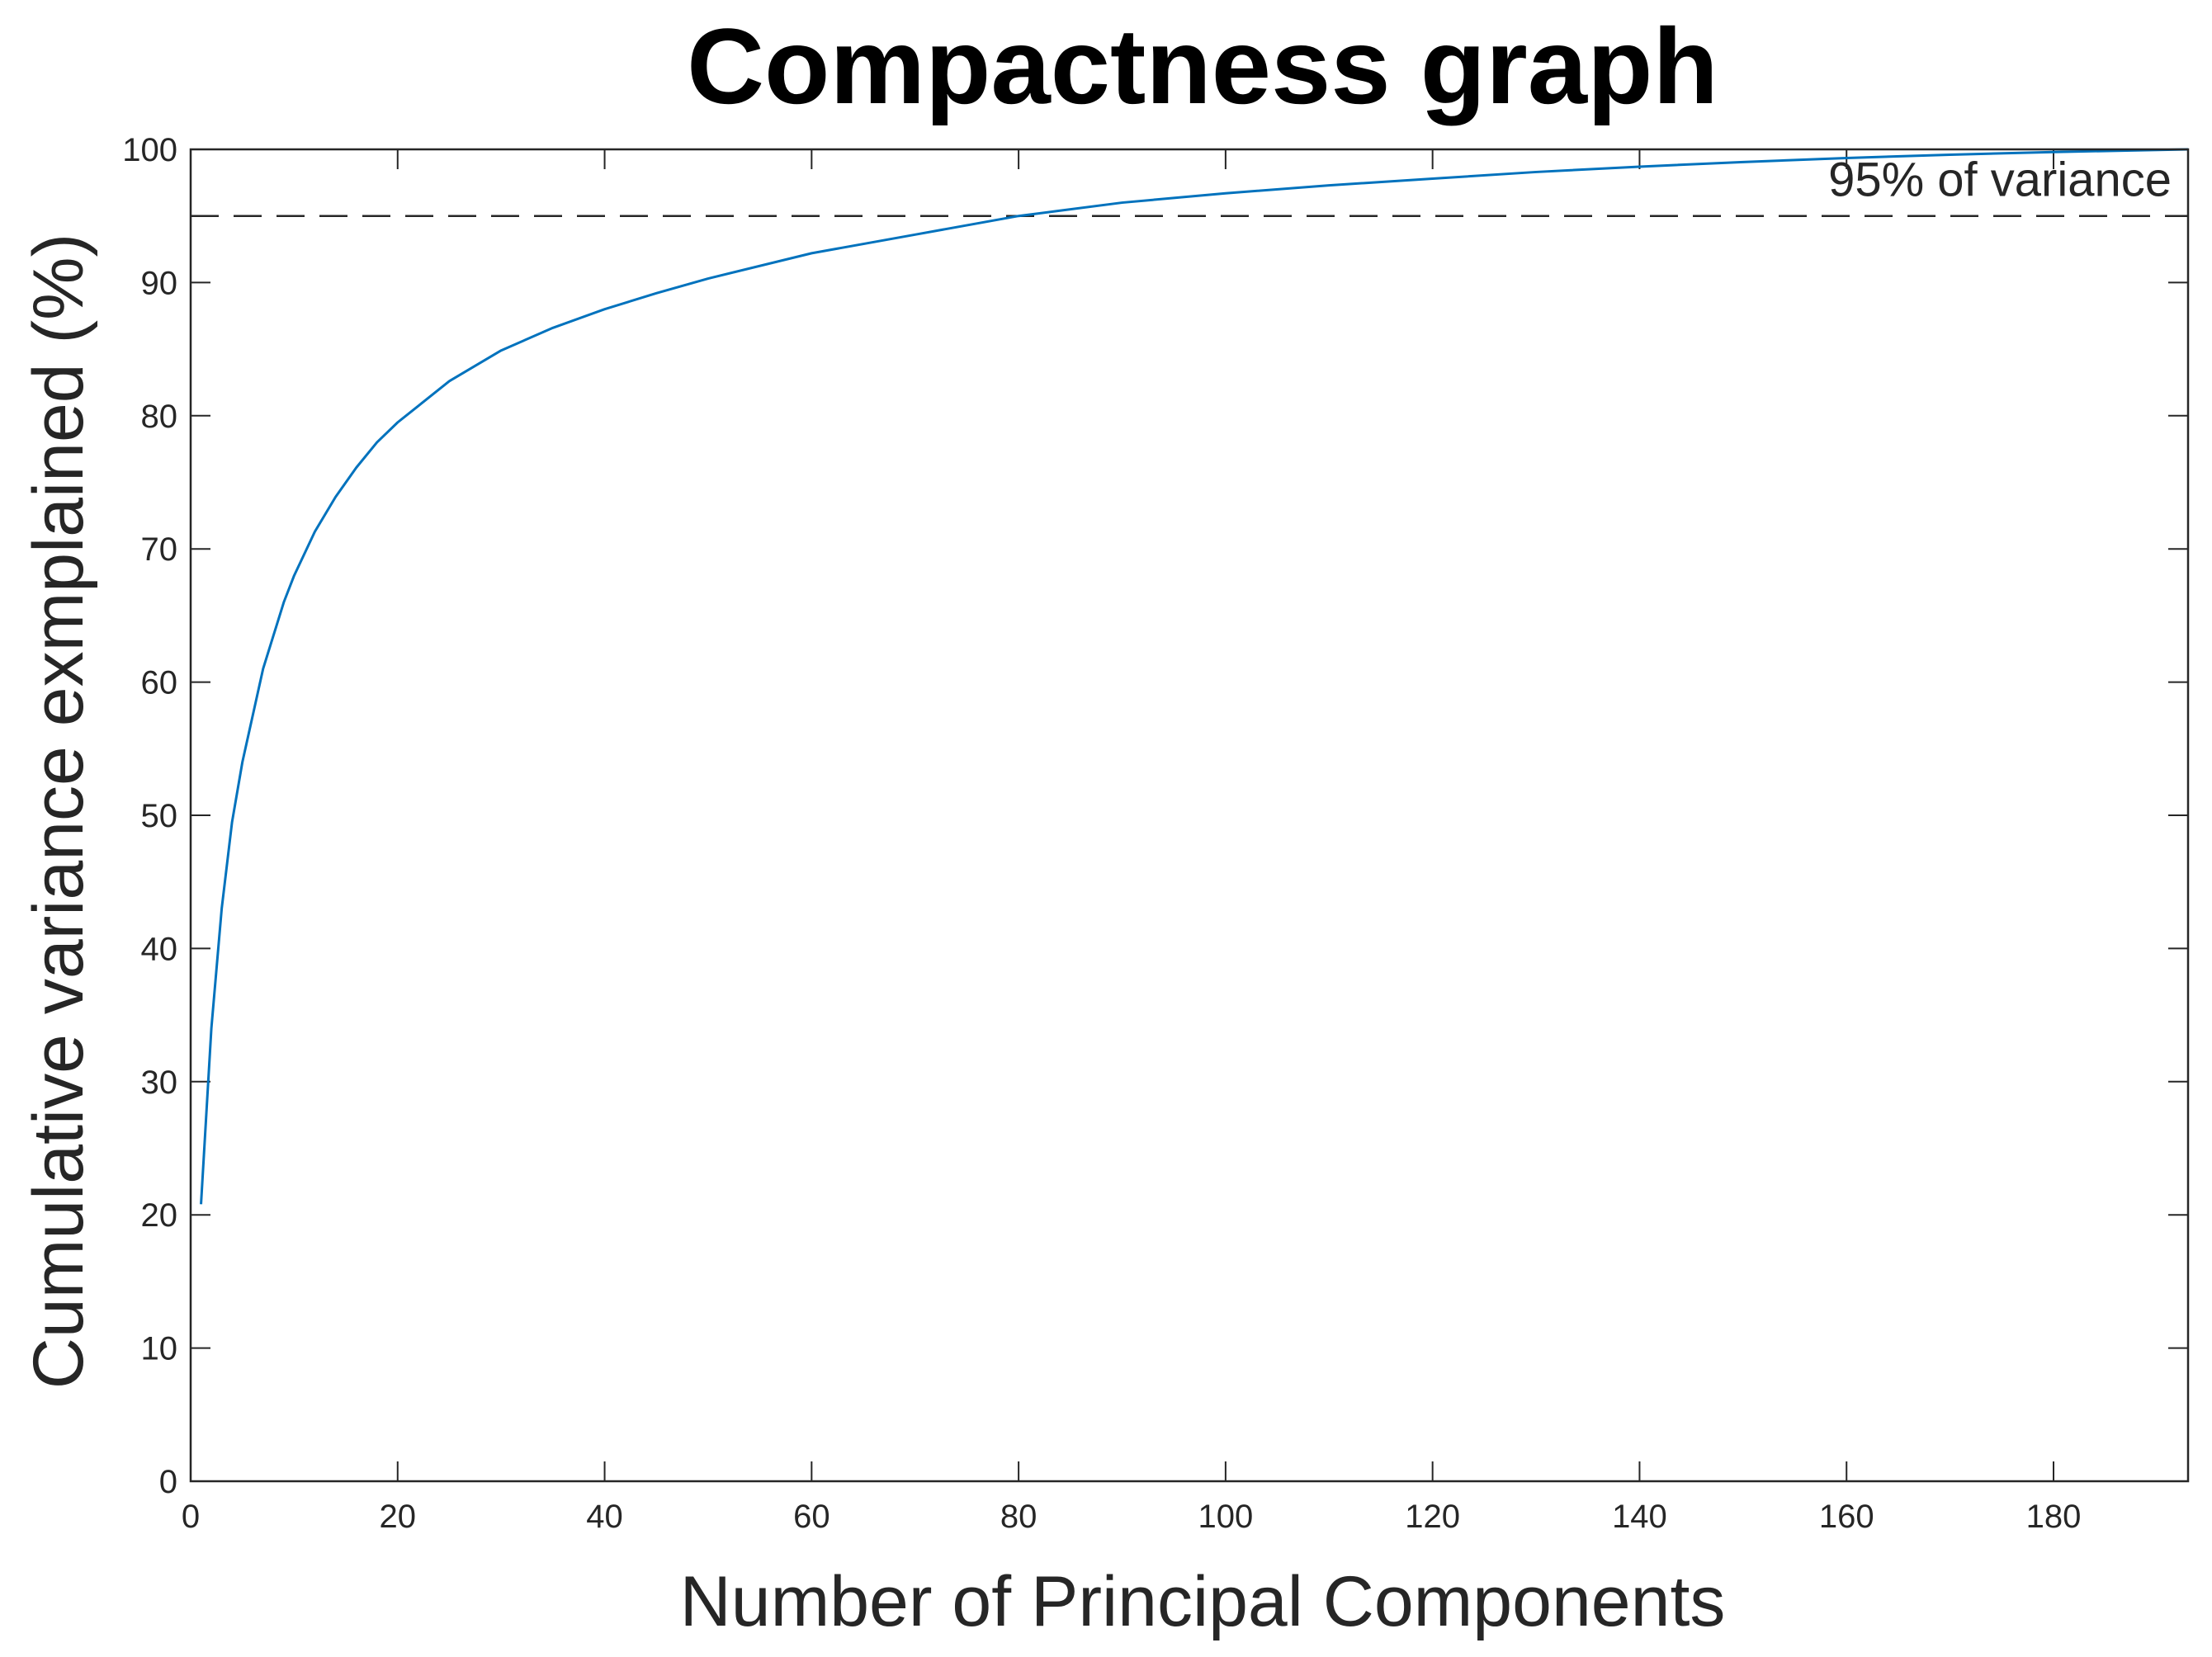 The width and height of the screenshot is (2212, 1657). I want to click on y-tick-label: 60, so click(159, 683).